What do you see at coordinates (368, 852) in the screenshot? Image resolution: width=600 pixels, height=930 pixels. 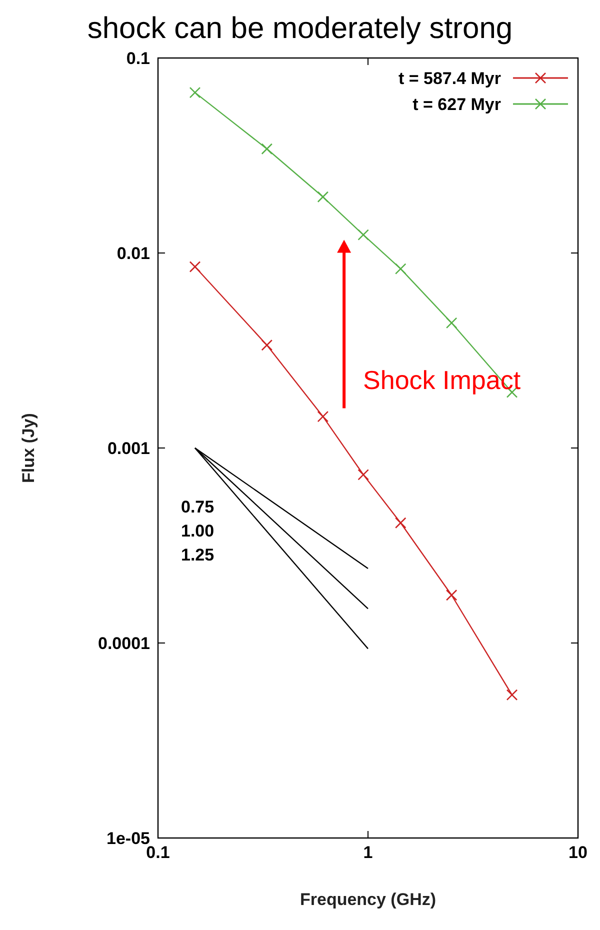 I see `x-tick-label: 1` at bounding box center [368, 852].